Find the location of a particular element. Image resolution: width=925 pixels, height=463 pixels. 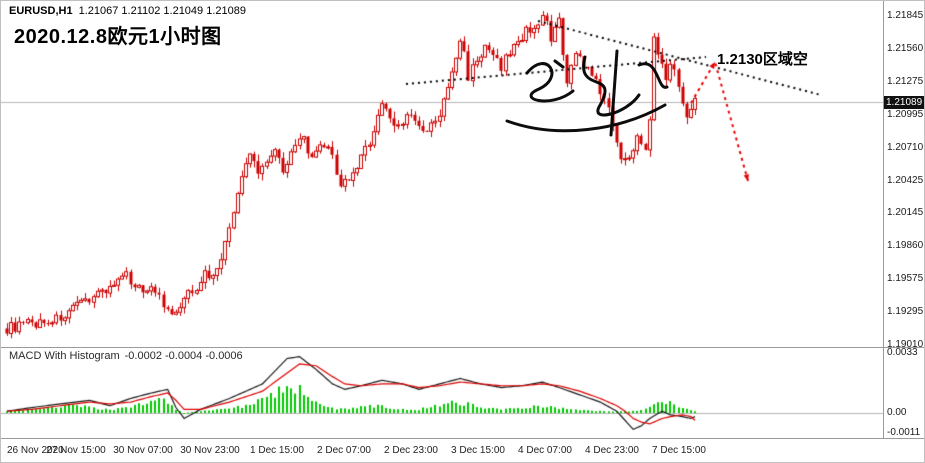

chart-title-line: EURUSD,H1 1.21067 1.21102 1.21049 1.21089 is located at coordinates (127, 11).